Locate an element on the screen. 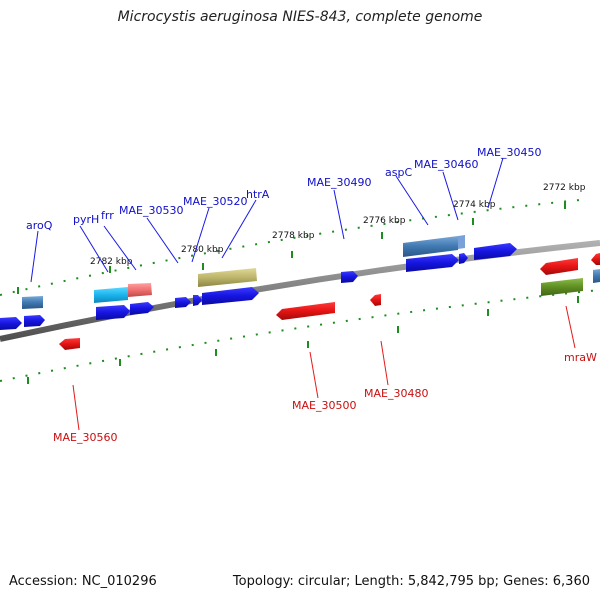 The image size is (600, 600). scale-label: 2772 kbp is located at coordinates (564, 188).